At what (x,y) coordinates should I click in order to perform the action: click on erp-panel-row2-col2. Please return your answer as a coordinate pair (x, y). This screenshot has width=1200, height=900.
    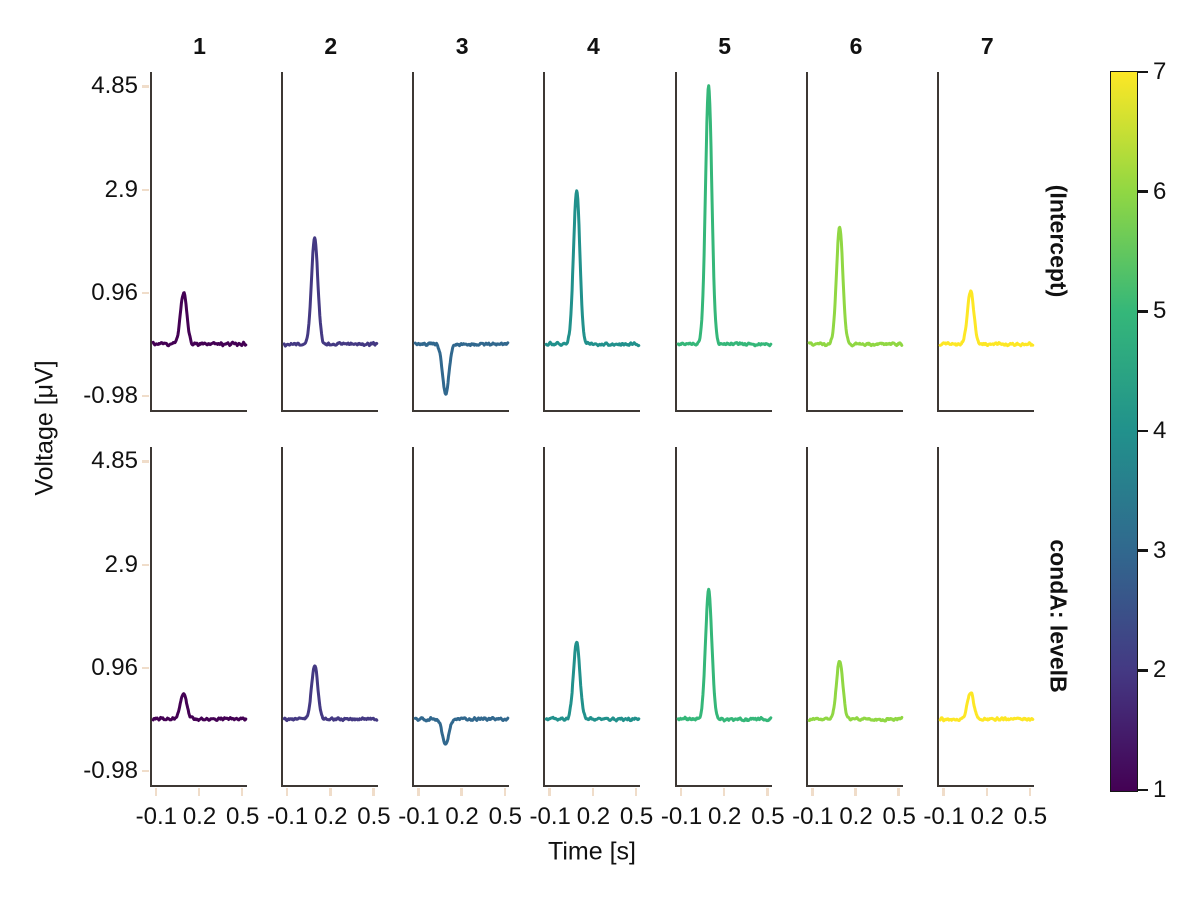
    Looking at the image, I should click on (329, 621).